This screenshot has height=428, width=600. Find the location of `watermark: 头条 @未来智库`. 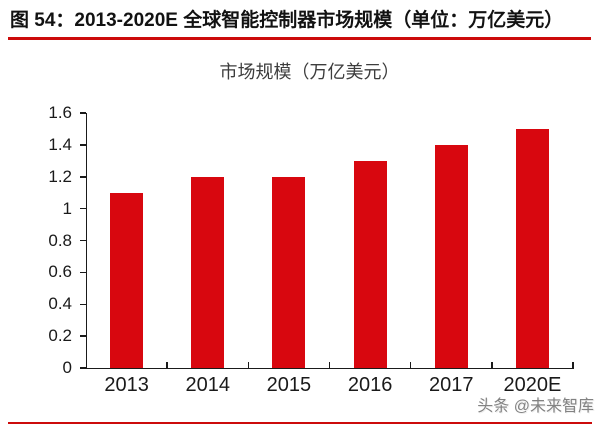

watermark: 头条 @未来智库 is located at coordinates (535, 406).